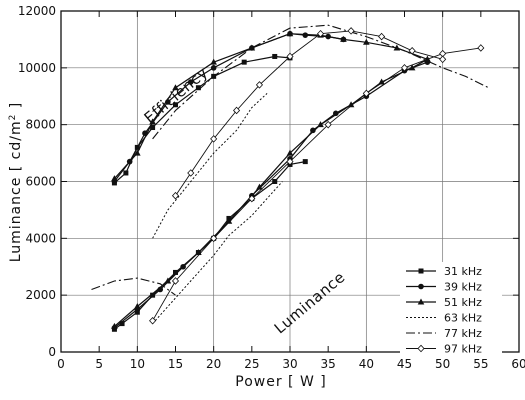  What do you see at coordinates (463, 271) in the screenshot?
I see `legend-label: 31 kHz` at bounding box center [463, 271].